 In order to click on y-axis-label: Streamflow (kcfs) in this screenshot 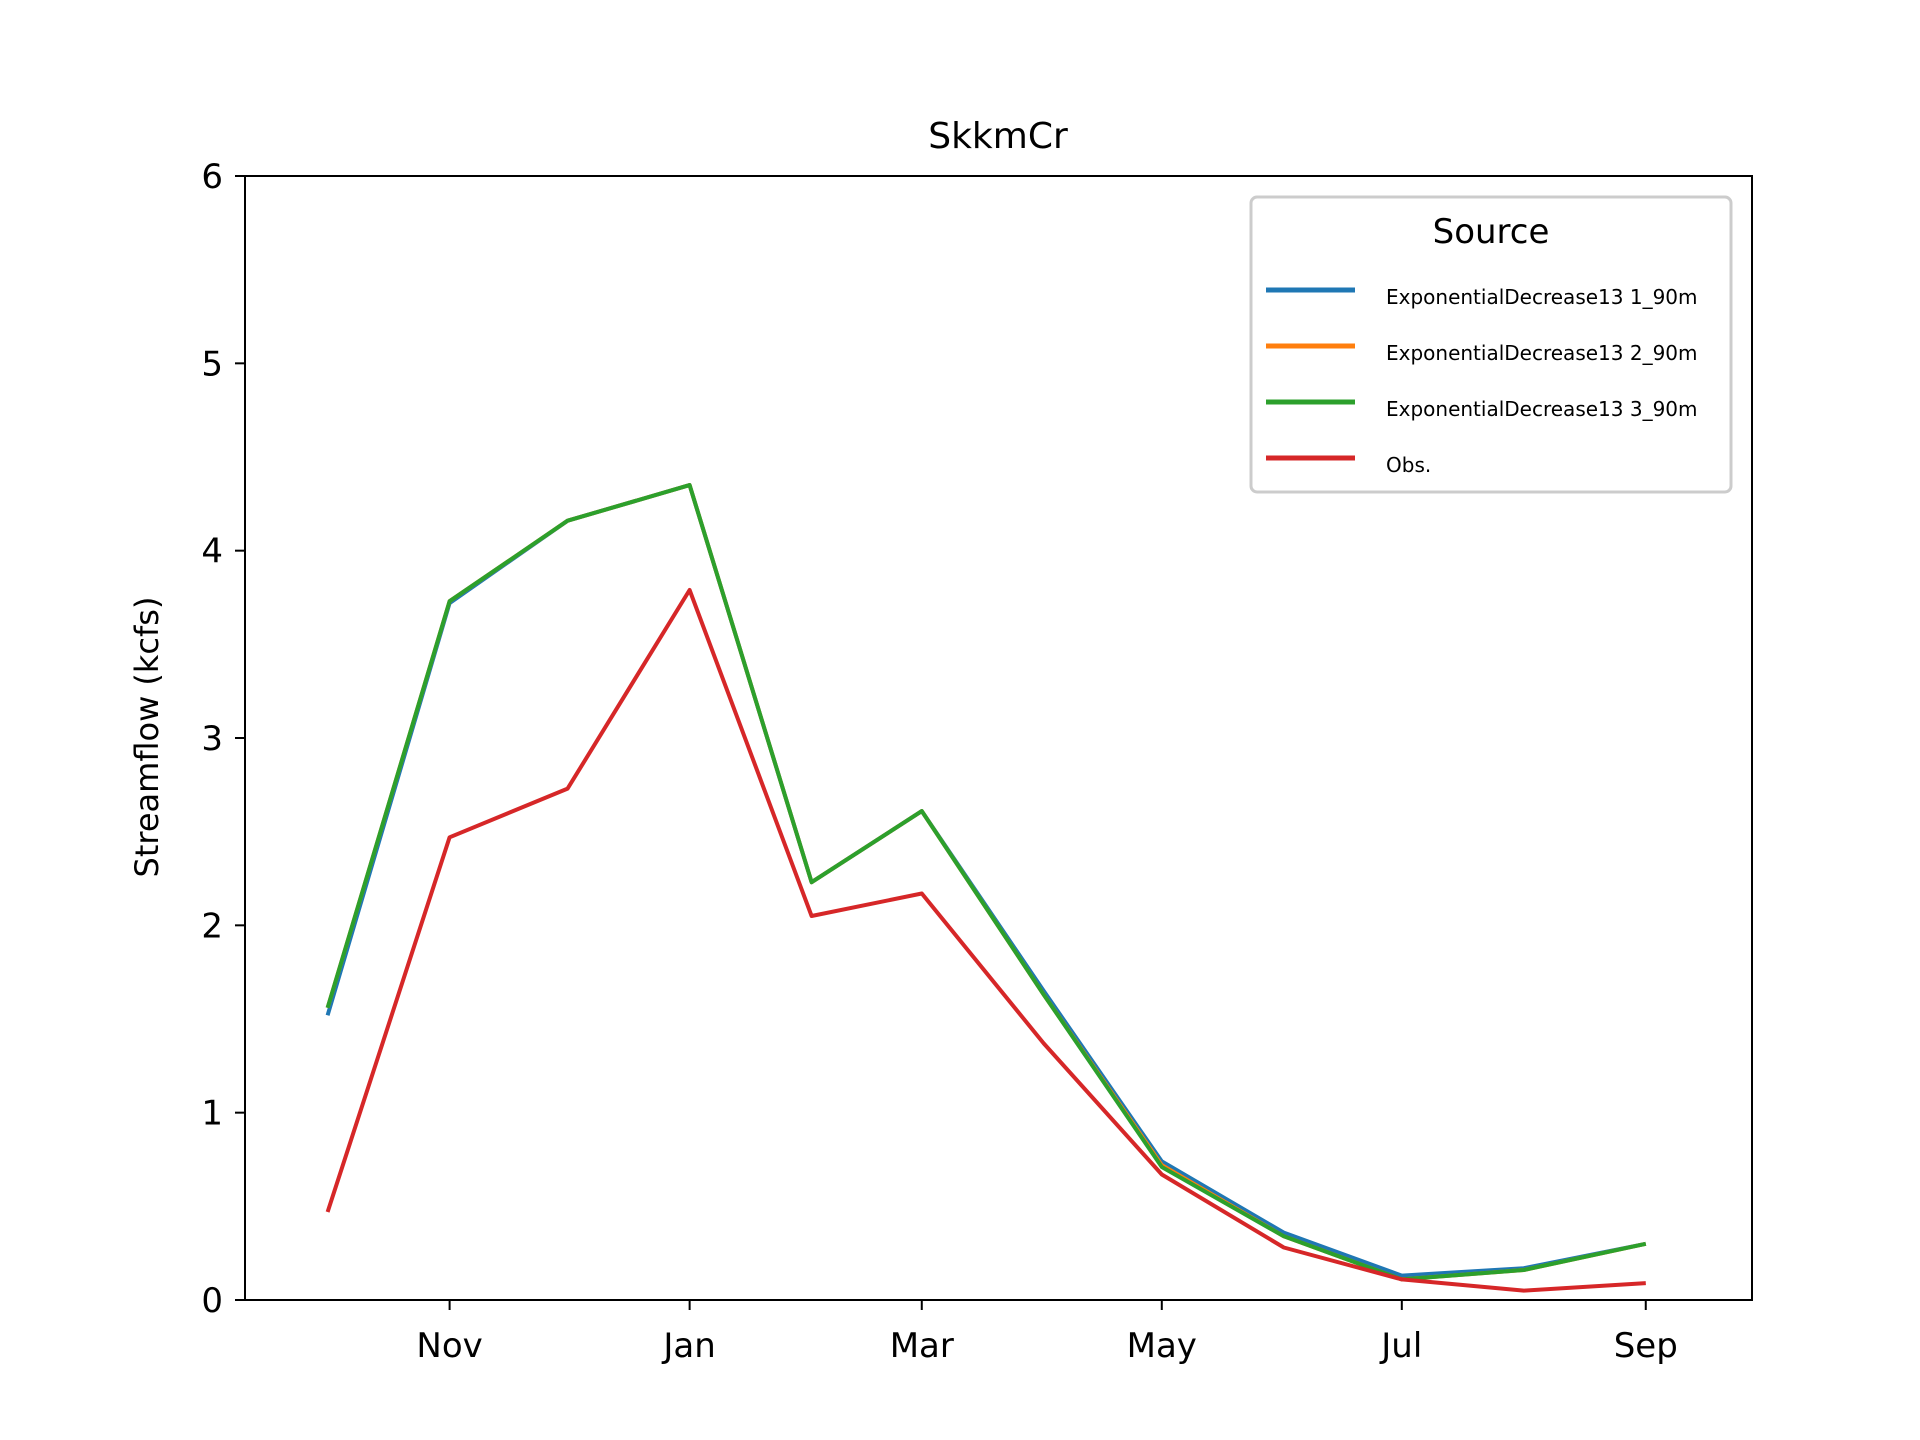, I will do `click(147, 737)`.